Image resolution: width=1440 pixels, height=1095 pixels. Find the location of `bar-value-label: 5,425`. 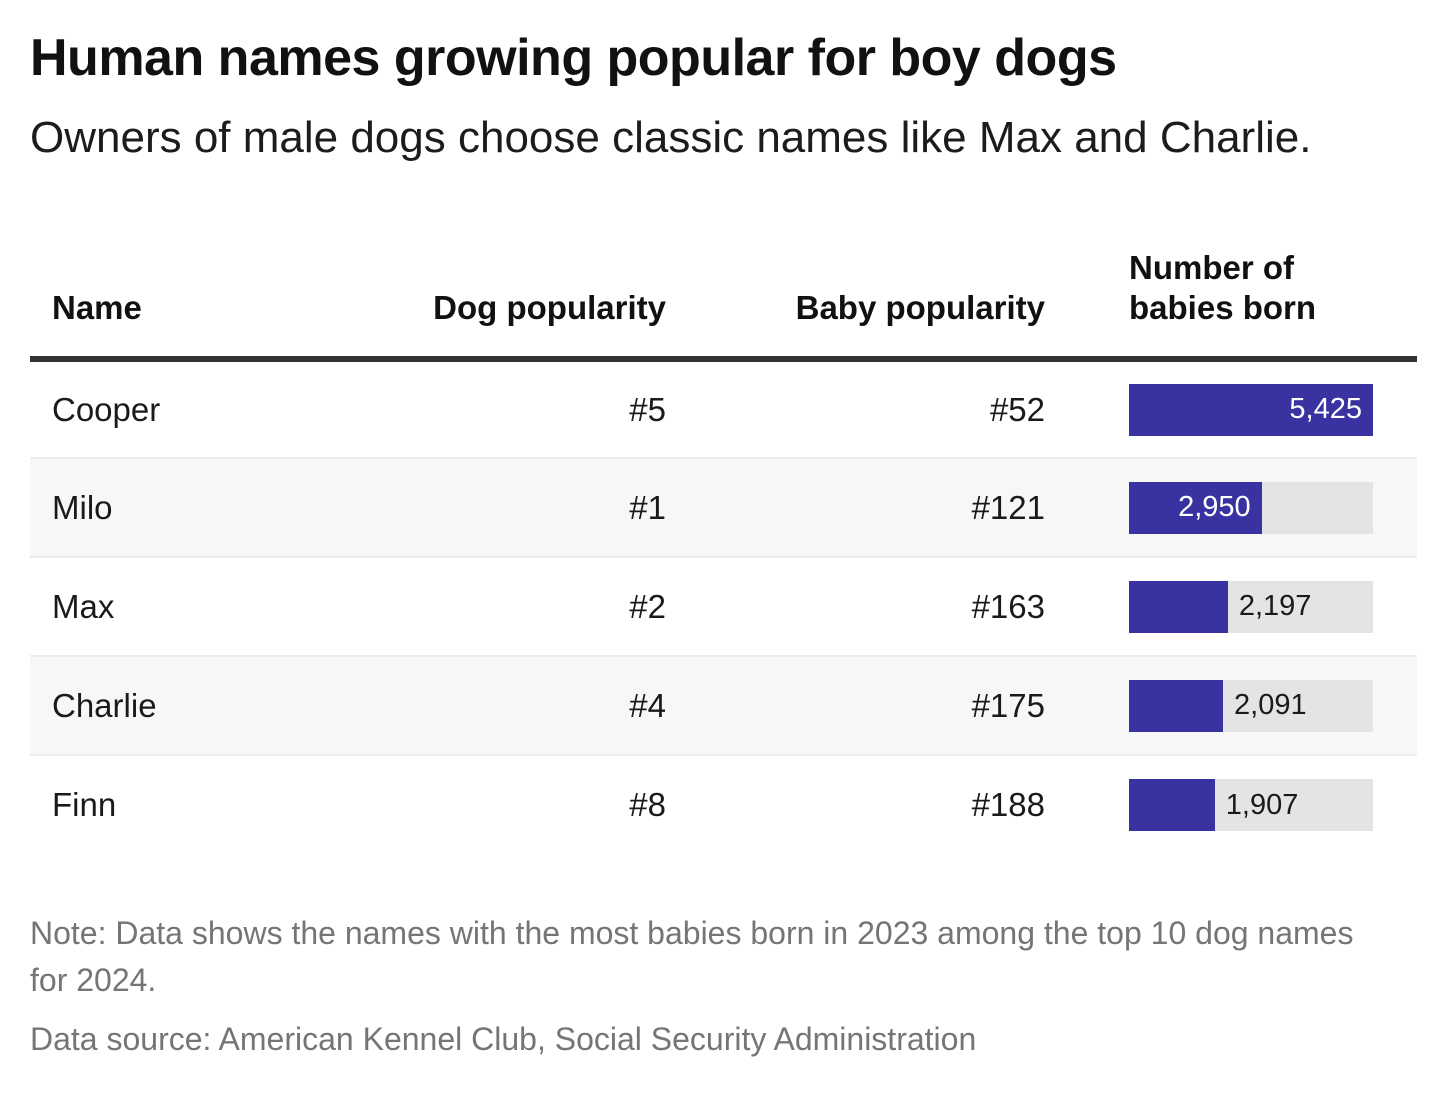

bar-value-label: 5,425 is located at coordinates (1325, 409).